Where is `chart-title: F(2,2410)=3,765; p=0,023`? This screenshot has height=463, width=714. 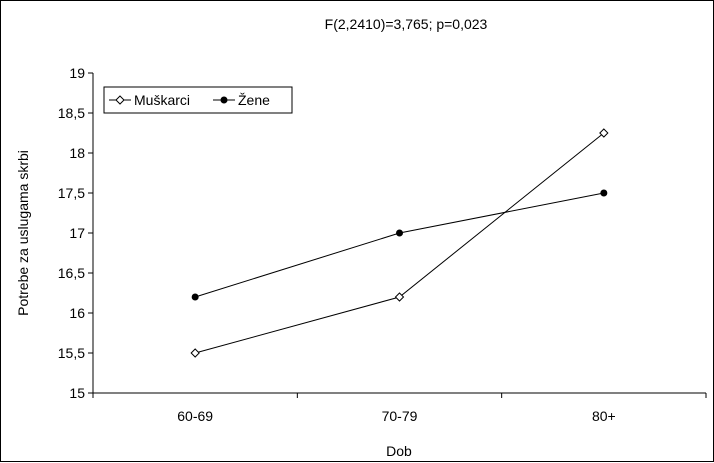
chart-title: F(2,2410)=3,765; p=0,023 is located at coordinates (406, 24).